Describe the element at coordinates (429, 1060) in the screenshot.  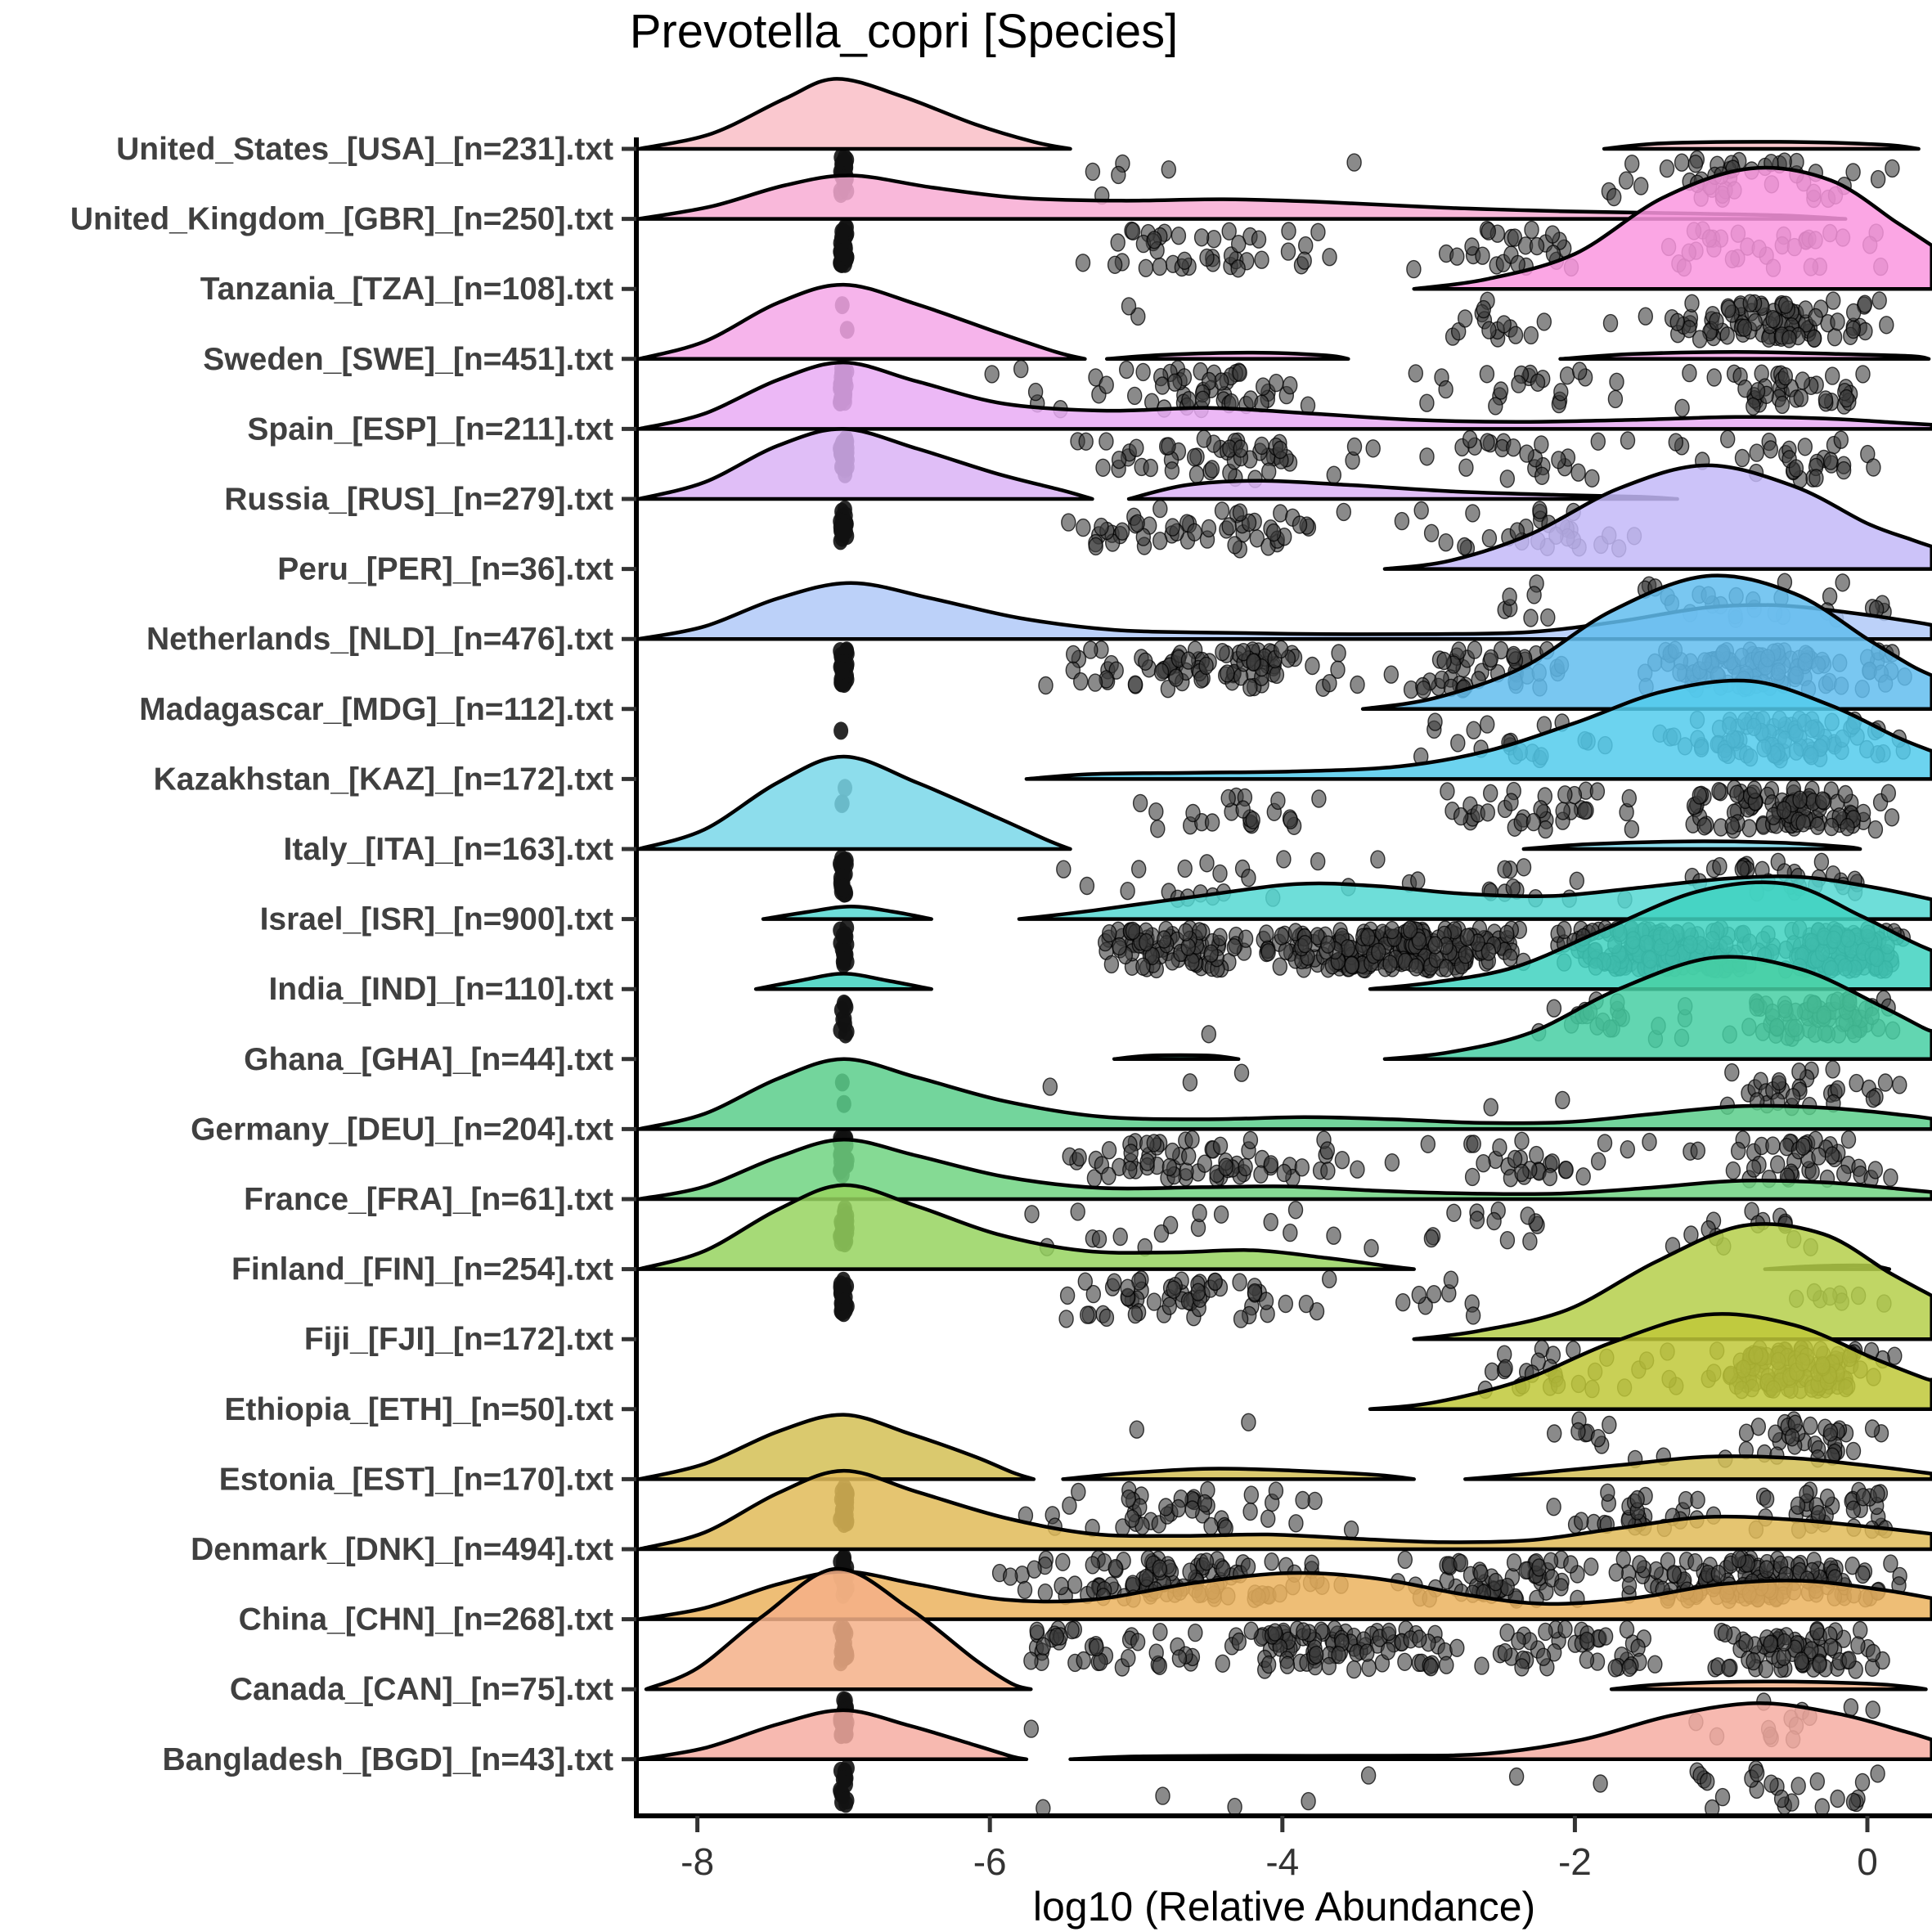
I see `y-axis-label: Ghana_[GHA]_[n=44].txt` at that location.